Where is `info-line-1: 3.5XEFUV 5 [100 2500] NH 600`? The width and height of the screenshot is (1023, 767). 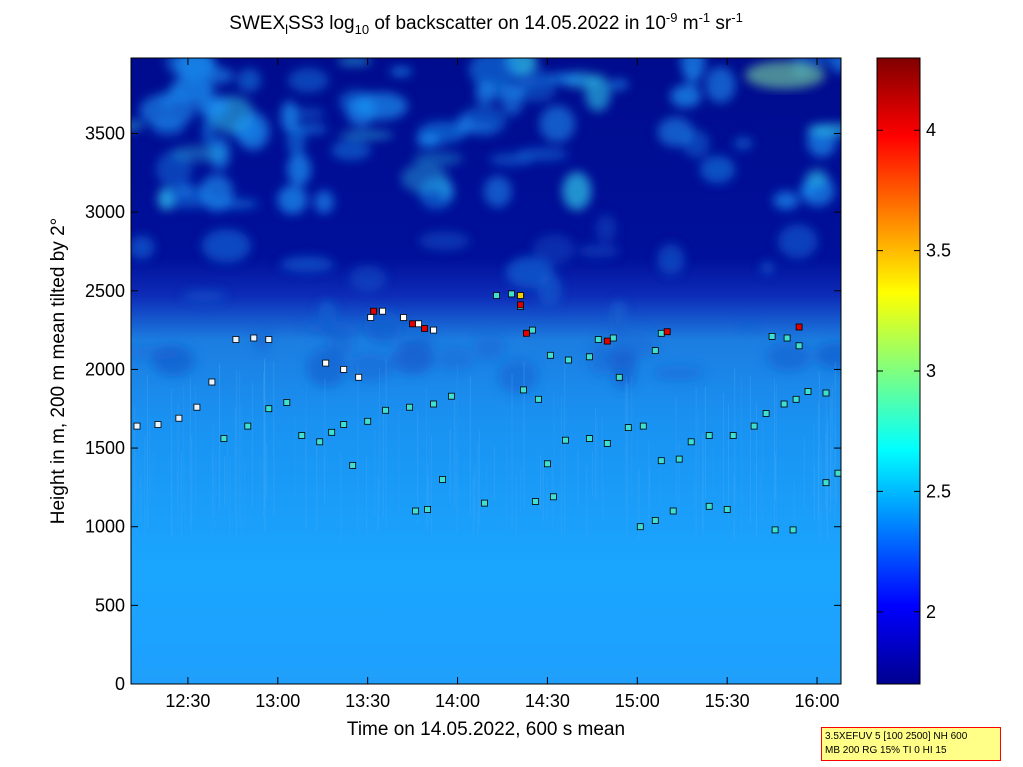 info-line-1: 3.5XEFUV 5 [100 2500] NH 600 is located at coordinates (896, 736).